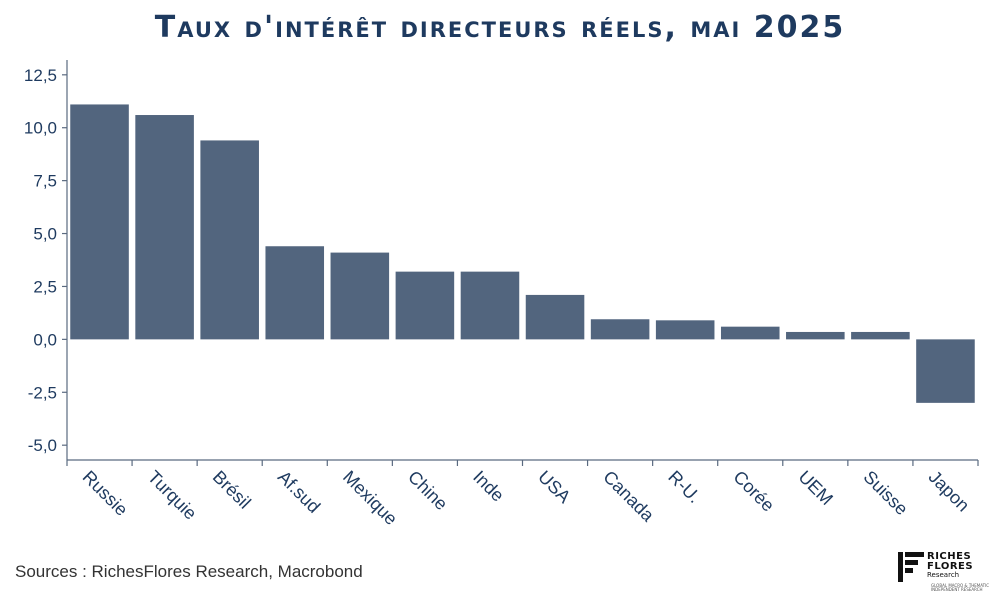 This screenshot has width=1000, height=601. Describe the element at coordinates (911, 567) in the screenshot. I see `riches-flores-logo-icon` at that location.